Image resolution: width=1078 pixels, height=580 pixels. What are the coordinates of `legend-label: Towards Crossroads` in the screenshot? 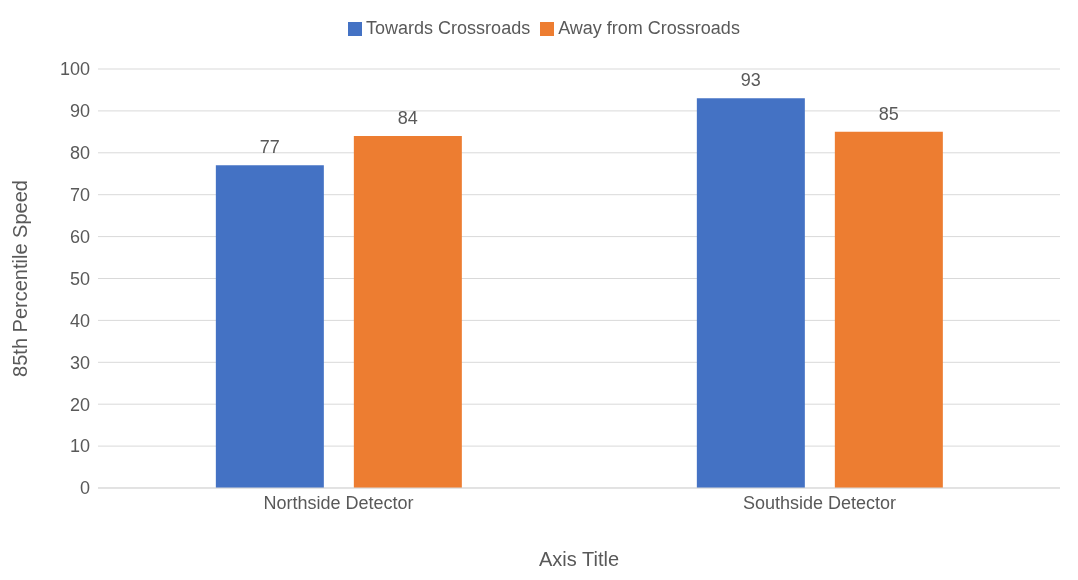 It's located at (448, 28).